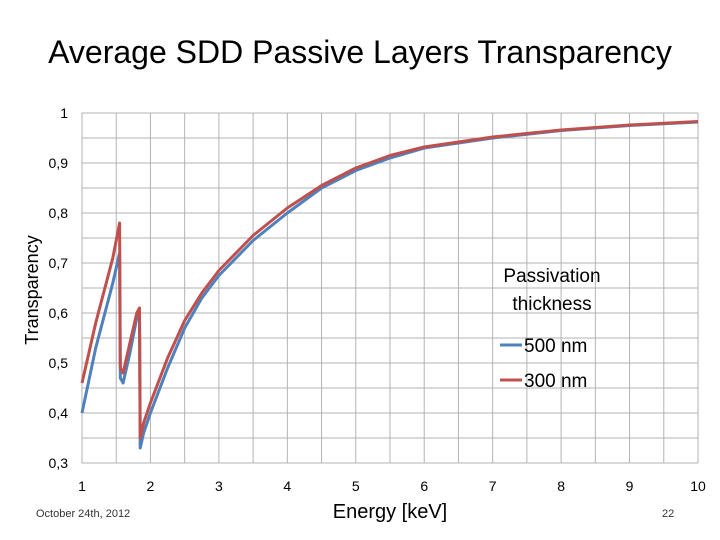 Image resolution: width=720 pixels, height=540 pixels. I want to click on chart-title: Average SDD Passive Layers Transparency, so click(360, 52).